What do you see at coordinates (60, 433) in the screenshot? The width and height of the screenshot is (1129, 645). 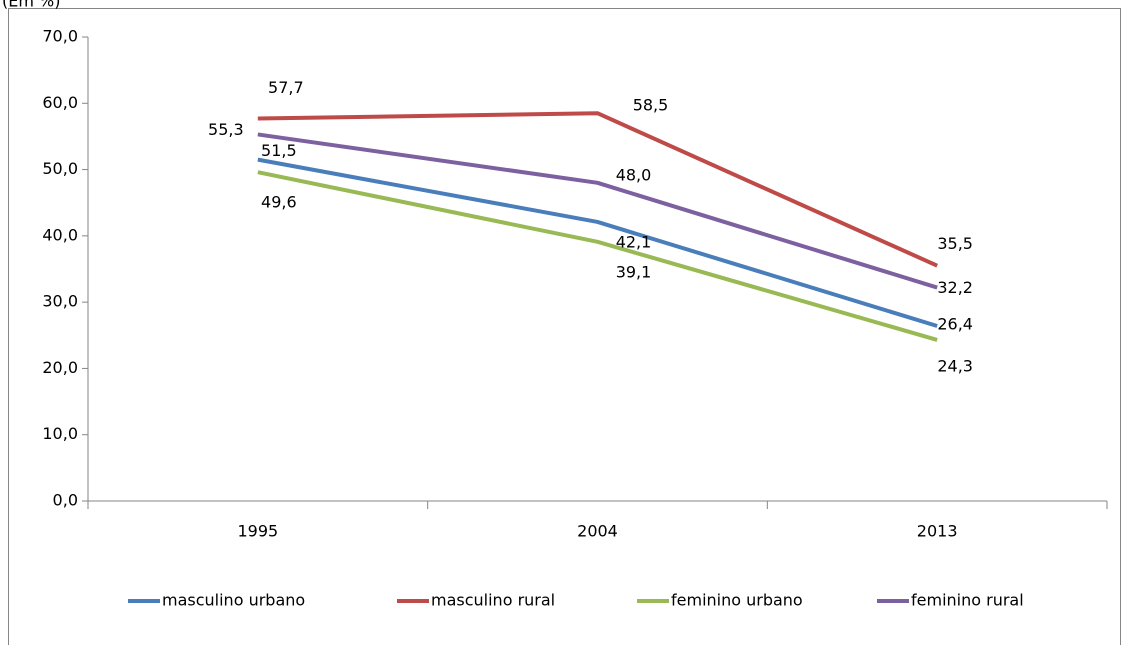 I see `y-tick-label: 10,0` at bounding box center [60, 433].